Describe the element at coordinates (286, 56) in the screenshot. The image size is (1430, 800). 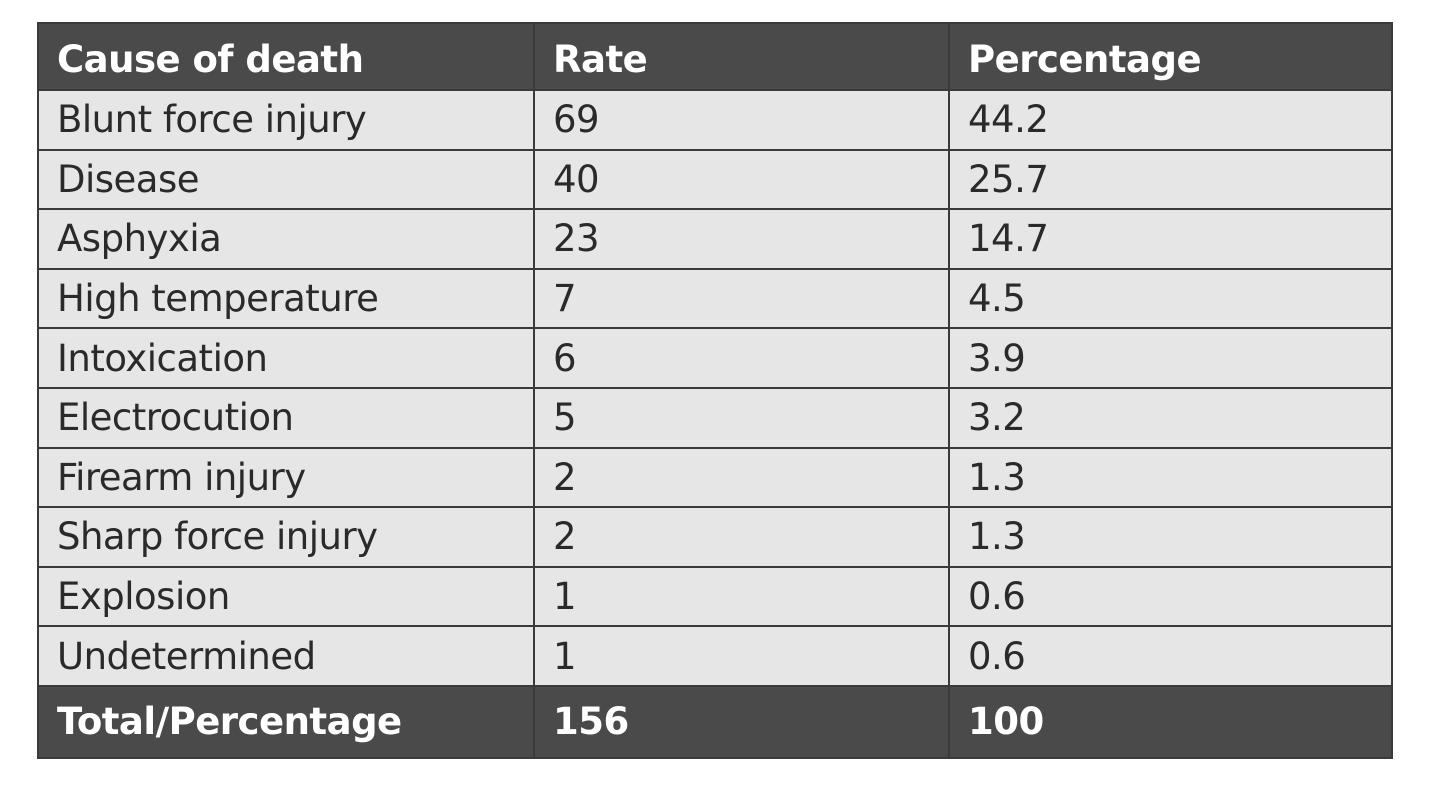
I see `header-cause-of-death: Cause of death` at that location.